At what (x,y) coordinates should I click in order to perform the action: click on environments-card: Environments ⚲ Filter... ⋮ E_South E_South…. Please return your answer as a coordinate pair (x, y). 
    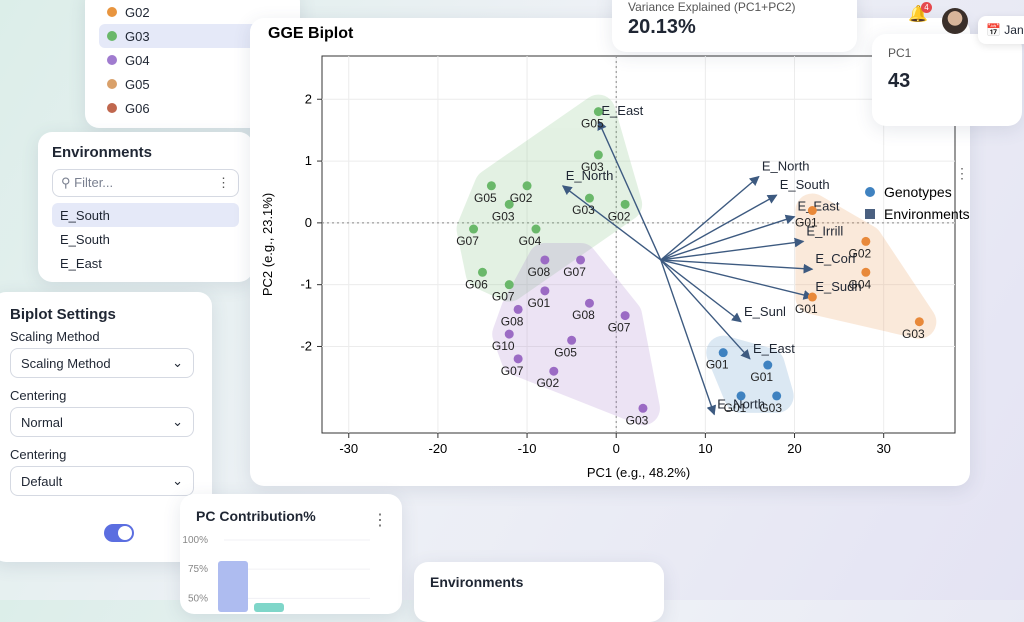
    Looking at the image, I should click on (145, 207).